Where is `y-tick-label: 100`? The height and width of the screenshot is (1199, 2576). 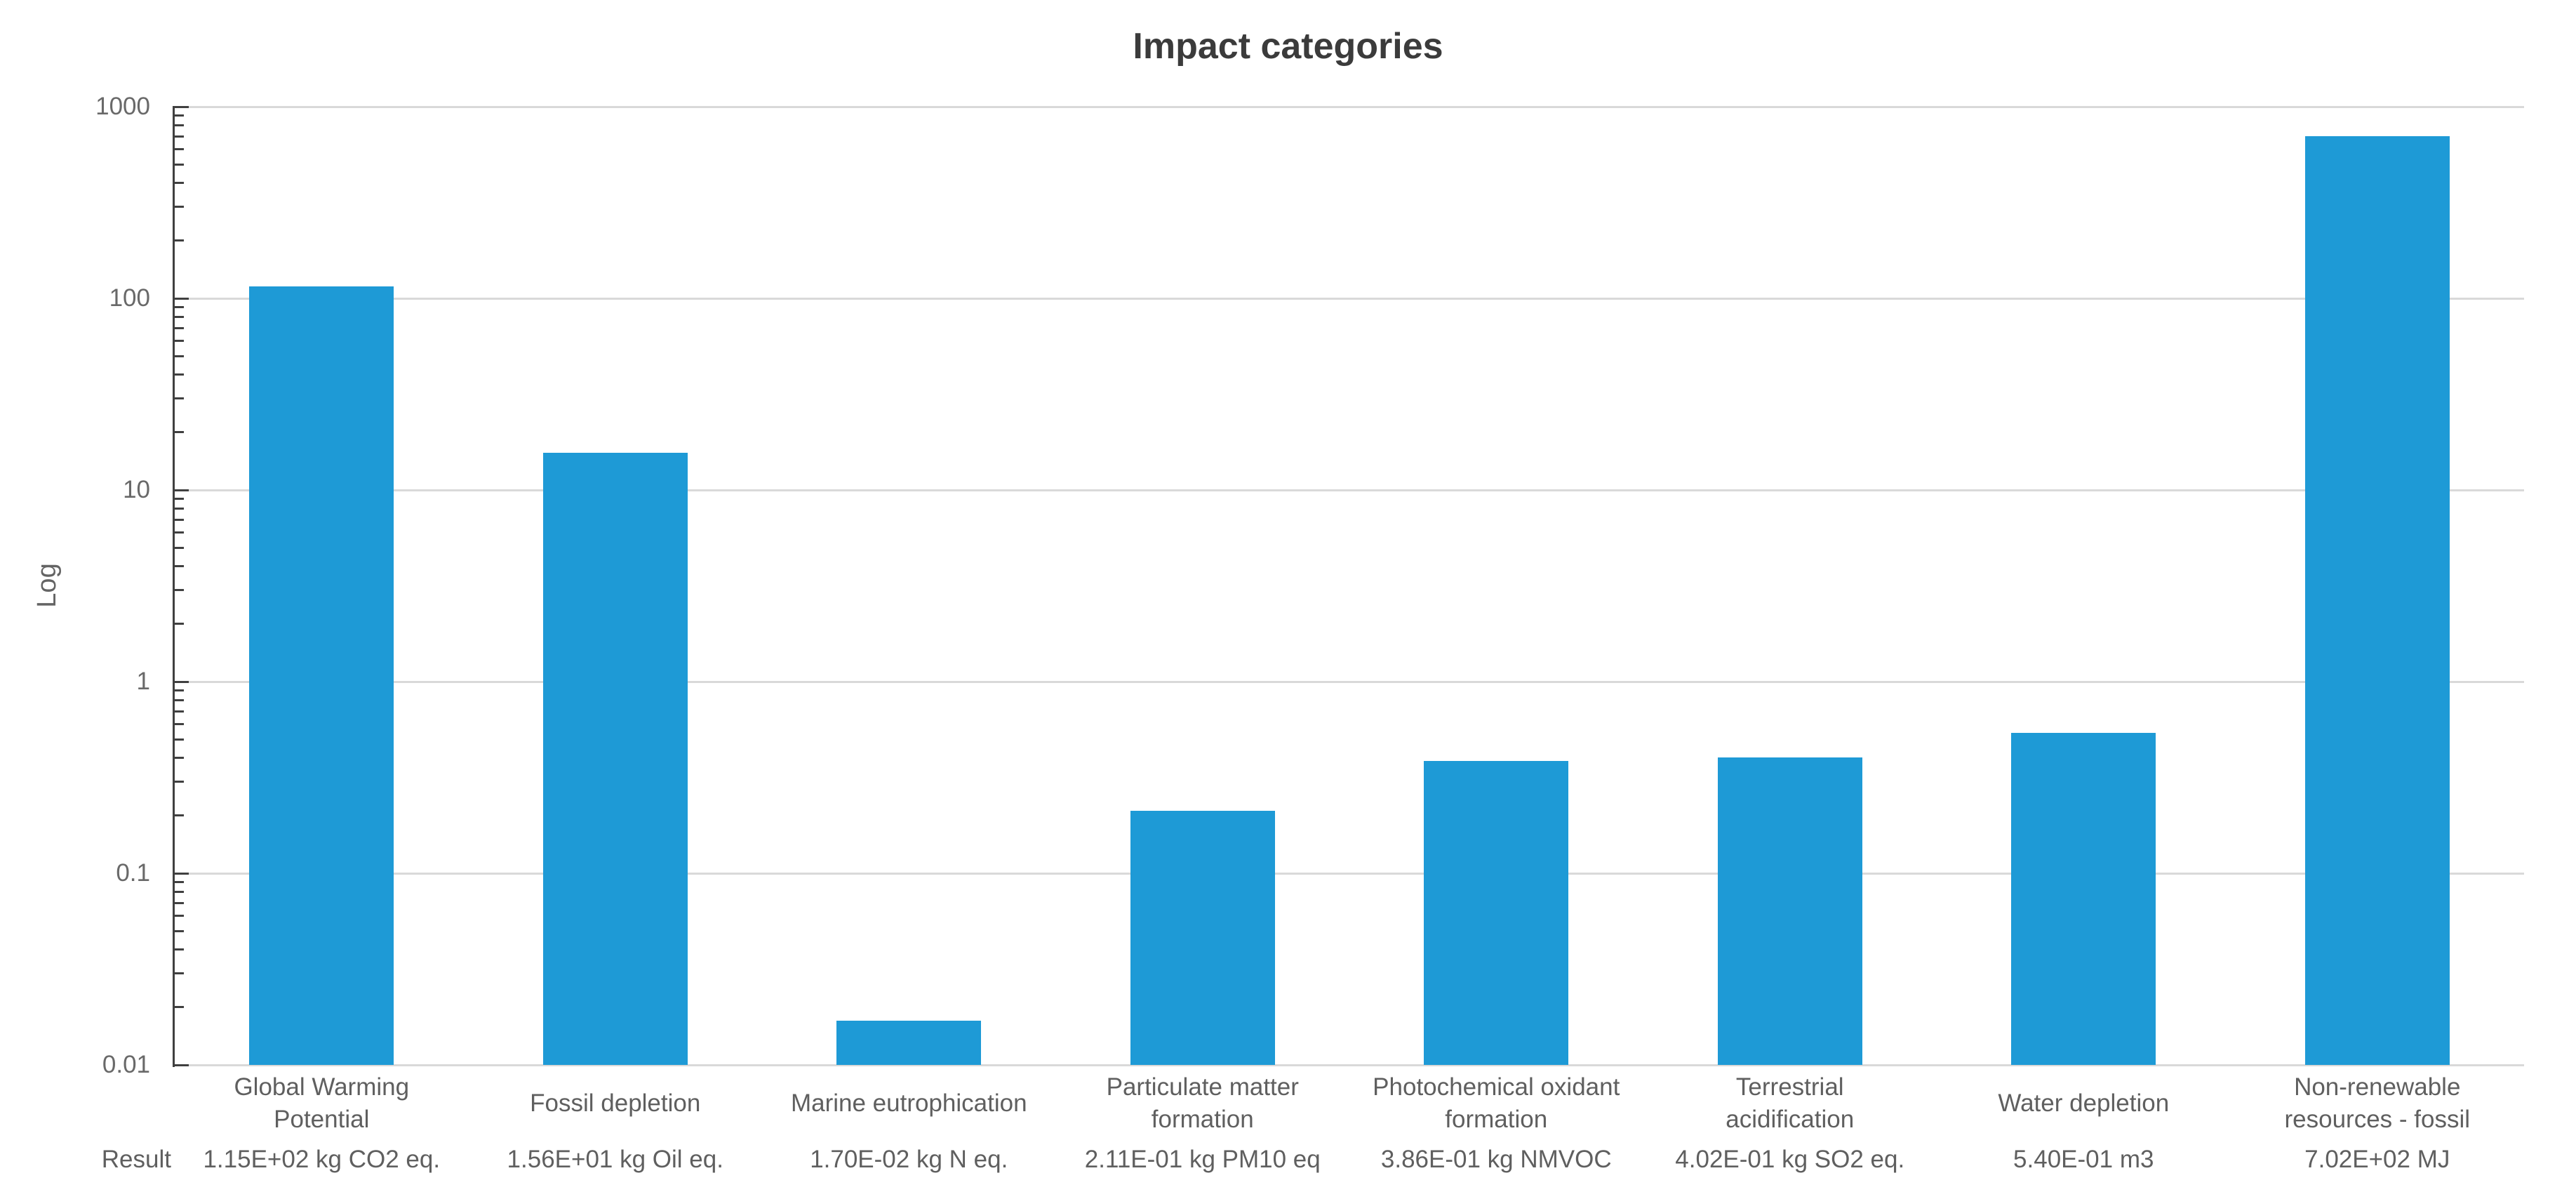
y-tick-label: 100 is located at coordinates (129, 298).